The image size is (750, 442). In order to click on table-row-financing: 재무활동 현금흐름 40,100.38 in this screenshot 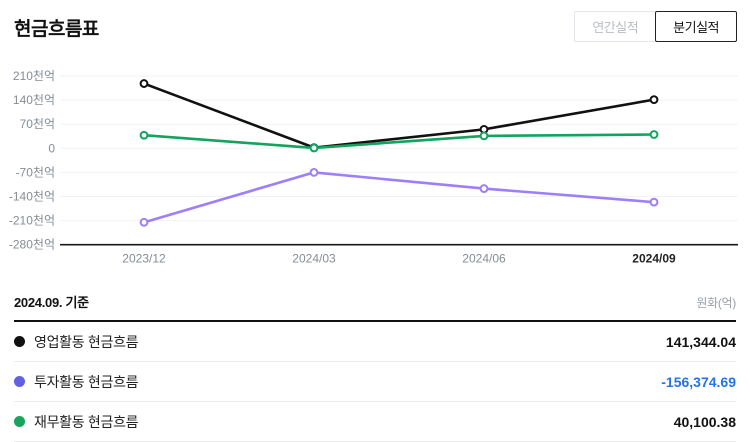, I will do `click(375, 422)`.